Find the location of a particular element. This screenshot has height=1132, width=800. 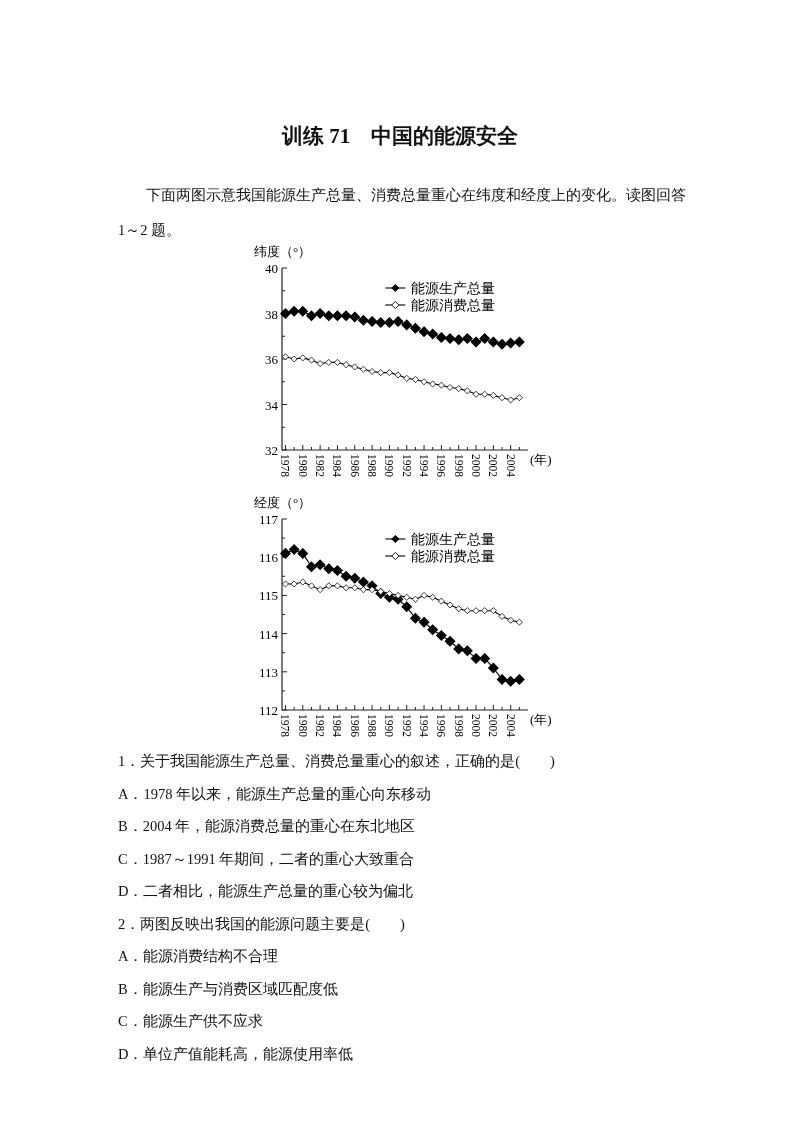

text: A．能源消费结构不合理 is located at coordinates (199, 956).